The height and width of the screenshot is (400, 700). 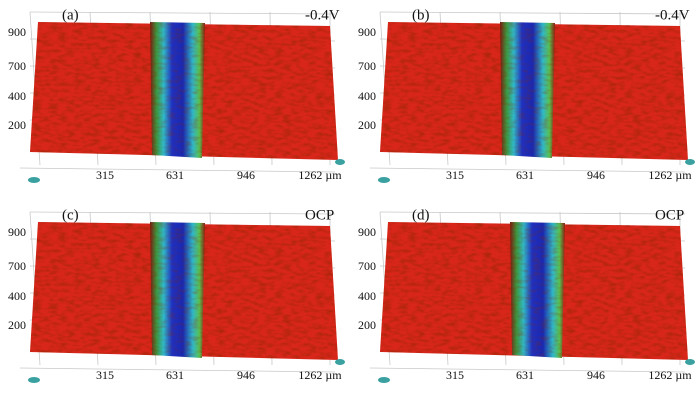 I want to click on panel-label: (b), so click(x=421, y=15).